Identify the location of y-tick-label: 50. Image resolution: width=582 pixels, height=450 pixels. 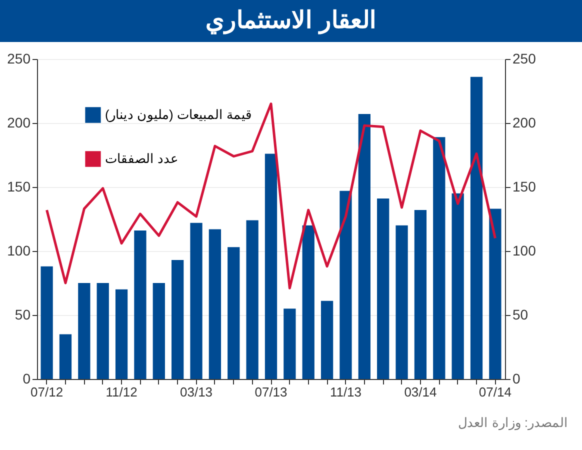
(22, 314).